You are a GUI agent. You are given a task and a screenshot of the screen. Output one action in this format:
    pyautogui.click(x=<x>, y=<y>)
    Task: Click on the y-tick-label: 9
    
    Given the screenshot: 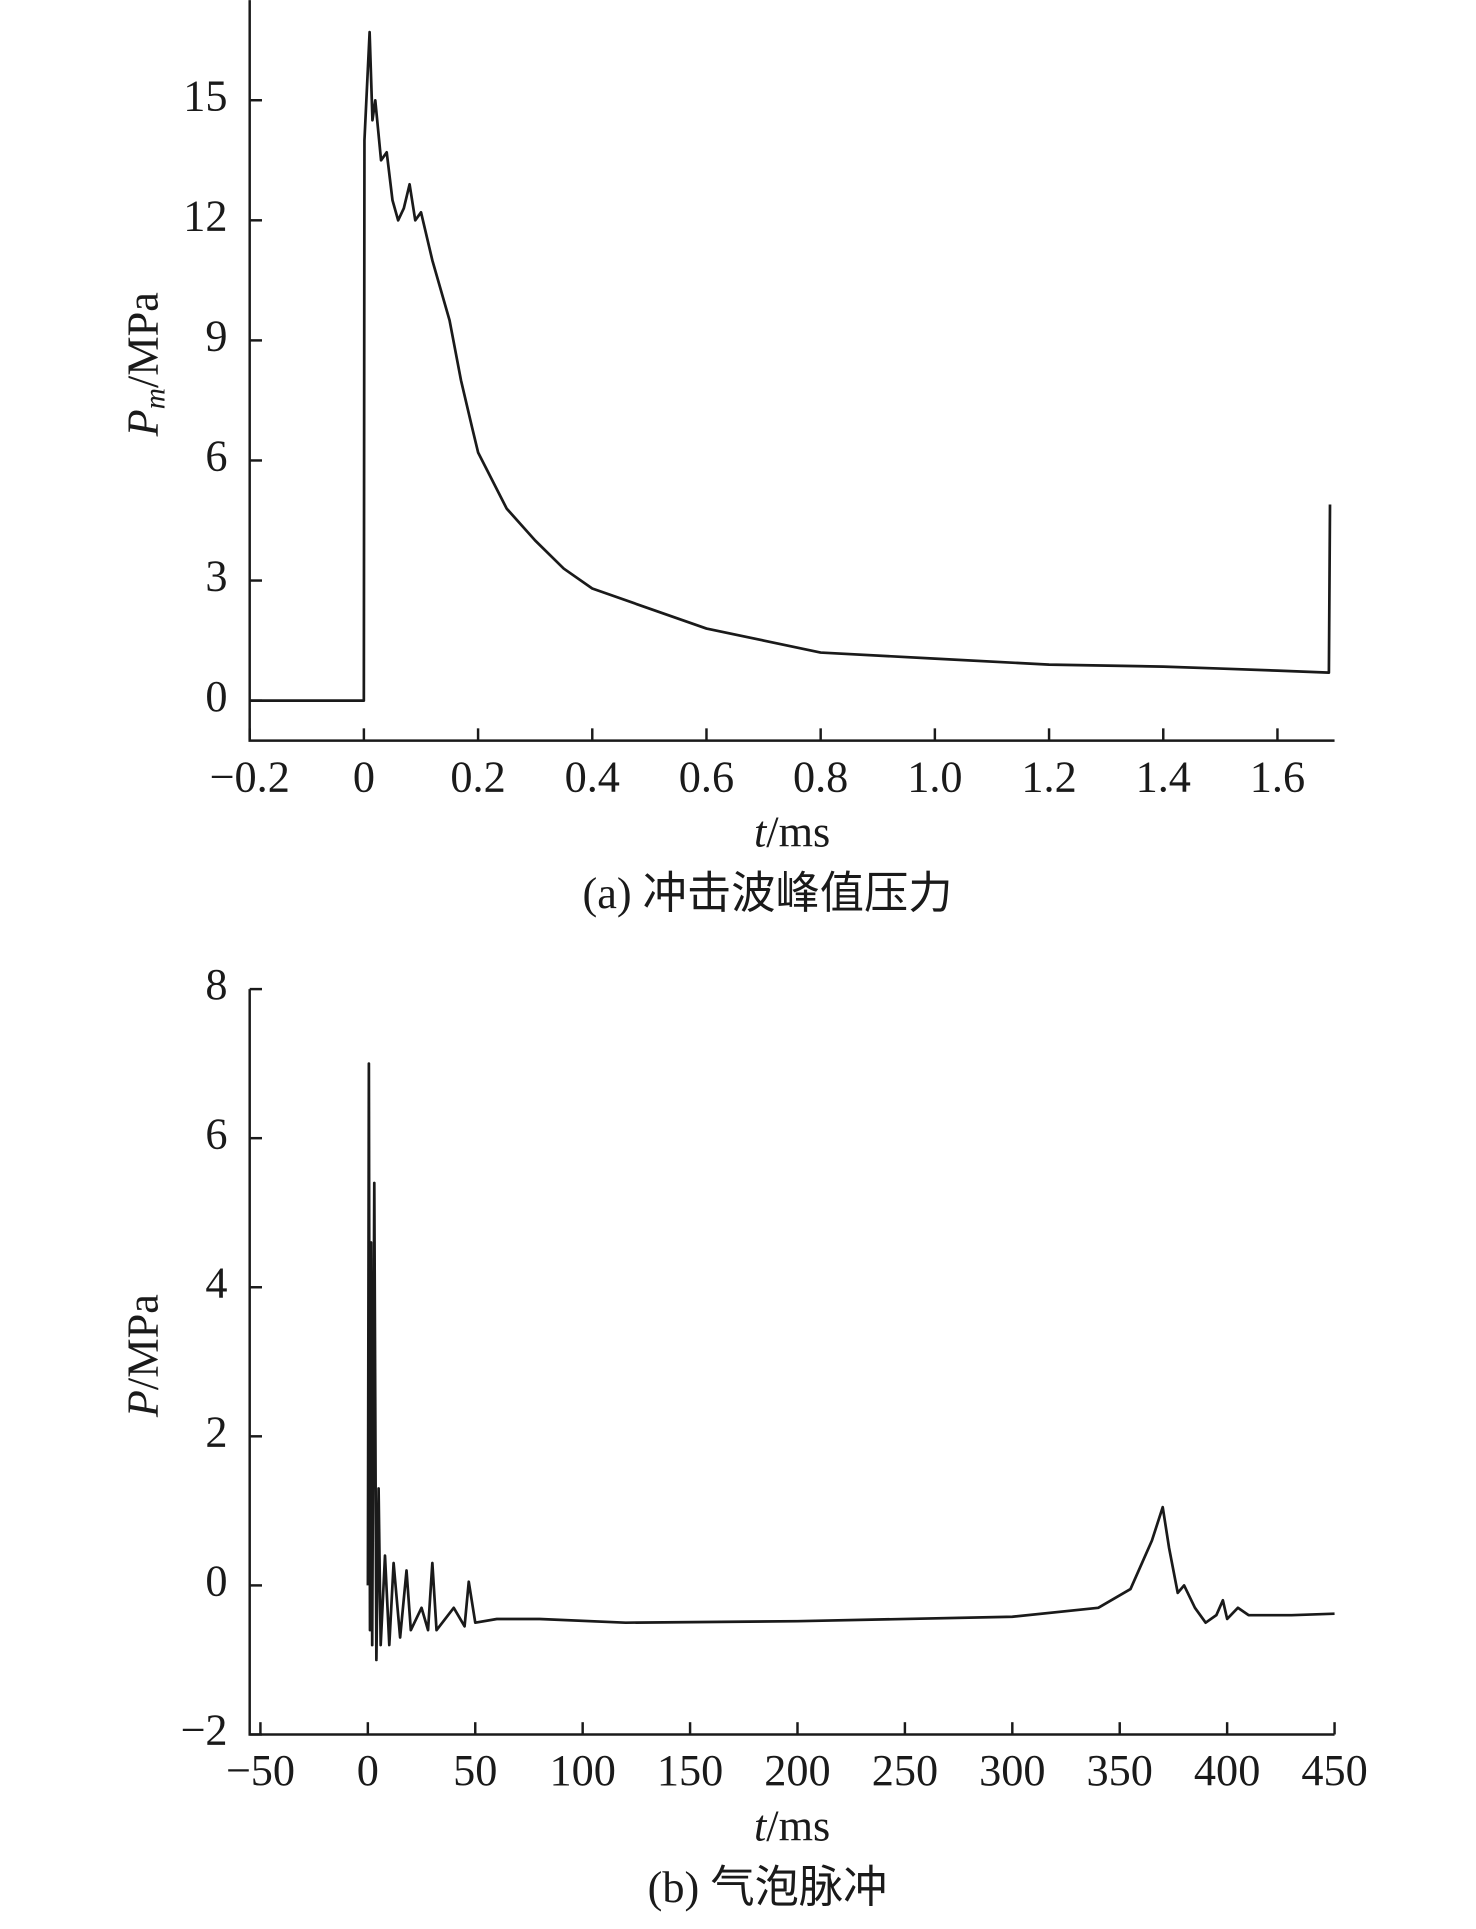 What is the action you would take?
    pyautogui.click(x=216, y=336)
    